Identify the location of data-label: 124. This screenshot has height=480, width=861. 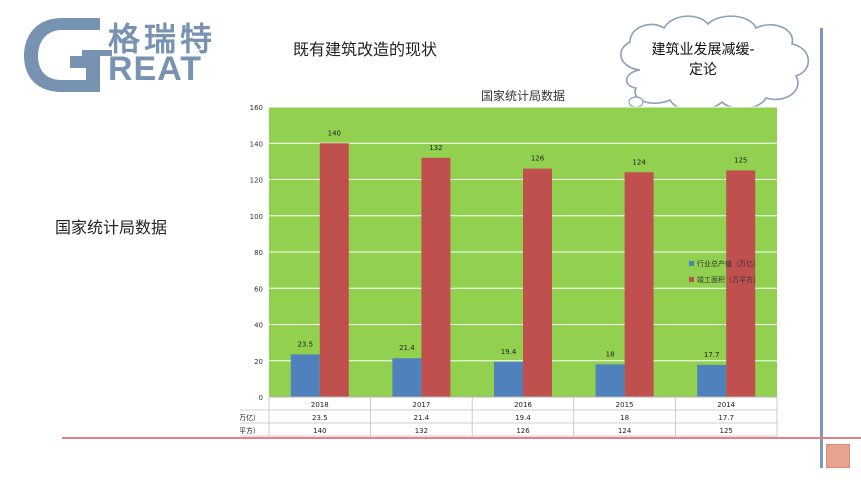
(639, 162).